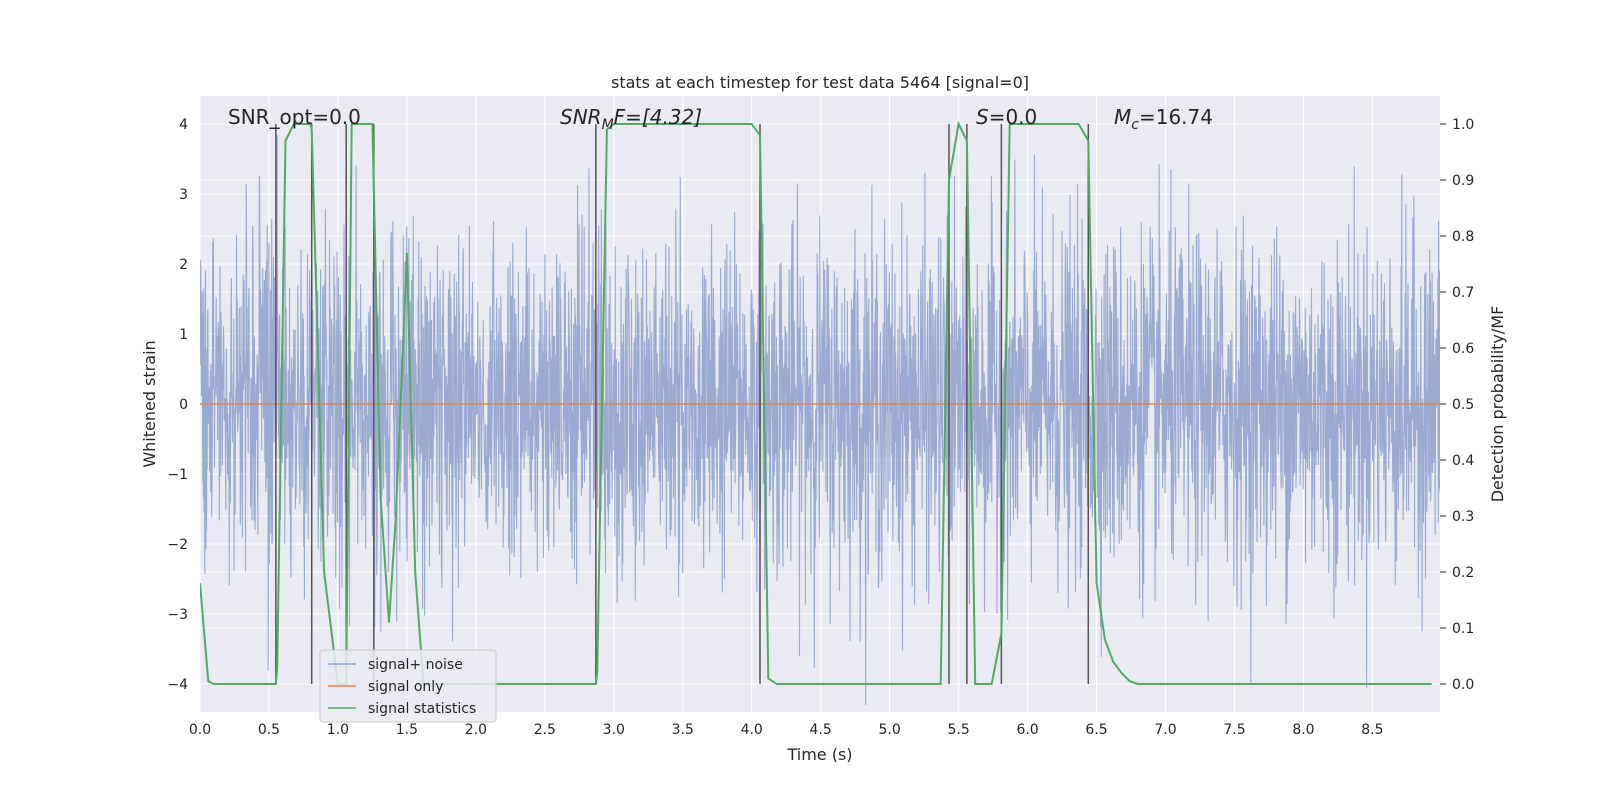 This screenshot has width=1600, height=800. What do you see at coordinates (149, 403) in the screenshot?
I see `y-axis-left-label: Whitened strain` at bounding box center [149, 403].